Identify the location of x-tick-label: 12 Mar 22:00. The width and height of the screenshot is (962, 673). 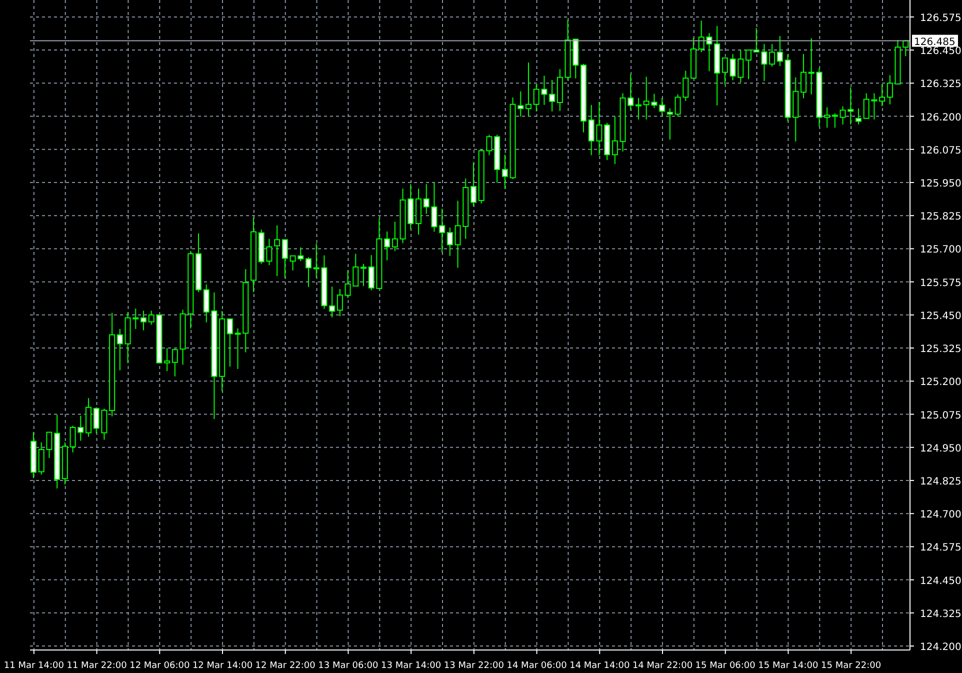
(285, 666).